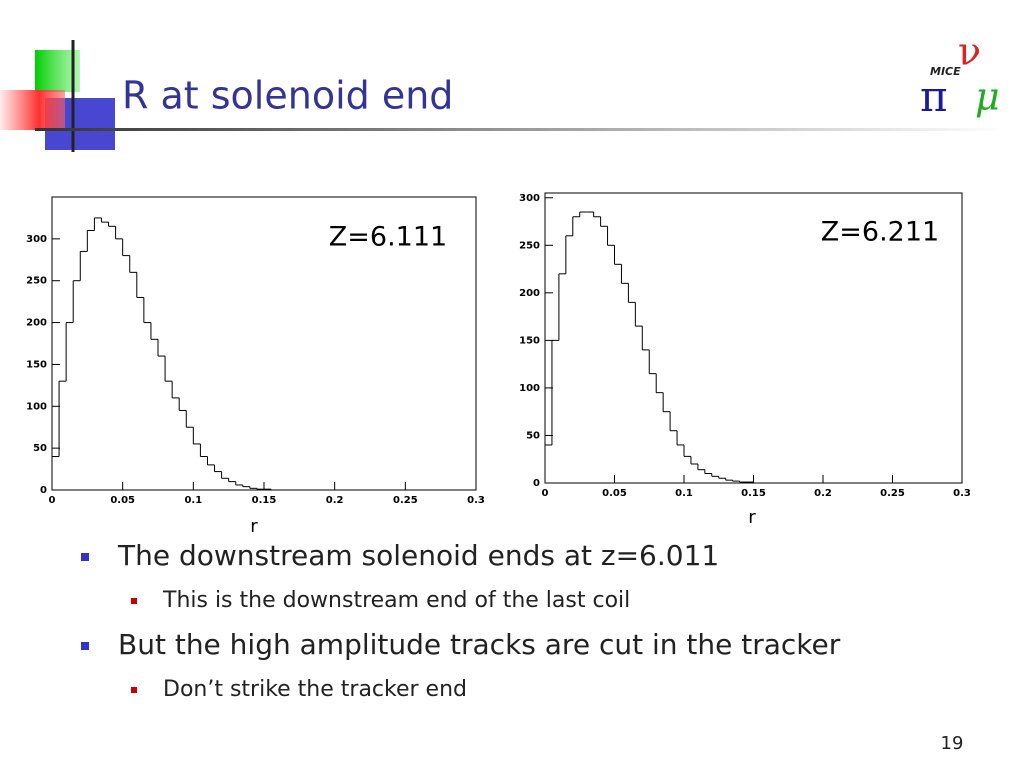  What do you see at coordinates (287, 96) in the screenshot?
I see `slide-title: R at solenoid end` at bounding box center [287, 96].